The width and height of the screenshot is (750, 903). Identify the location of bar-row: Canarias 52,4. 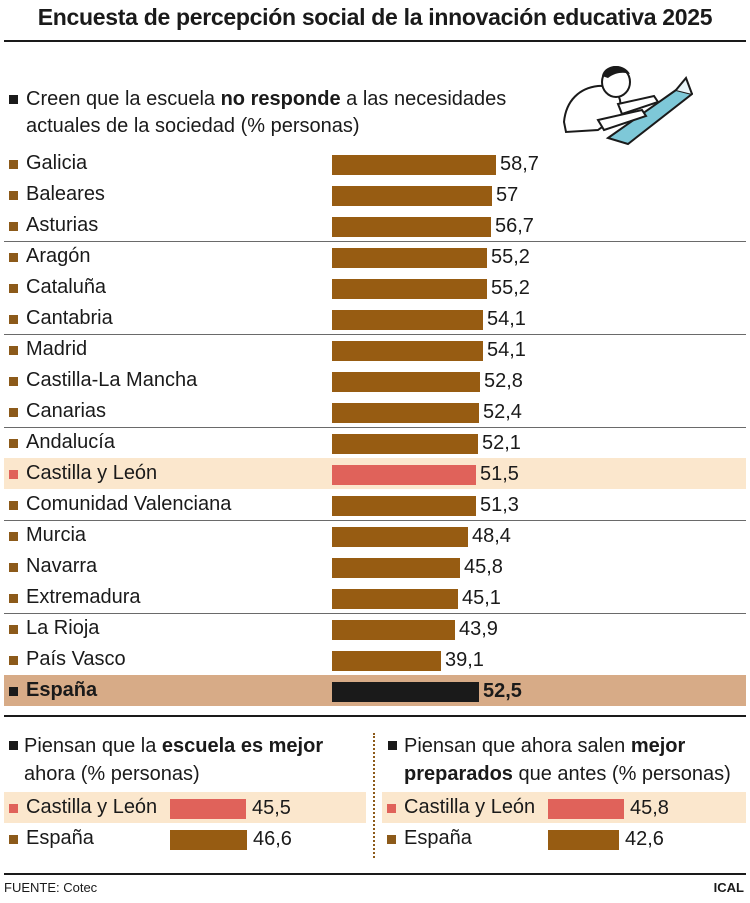
(375, 411).